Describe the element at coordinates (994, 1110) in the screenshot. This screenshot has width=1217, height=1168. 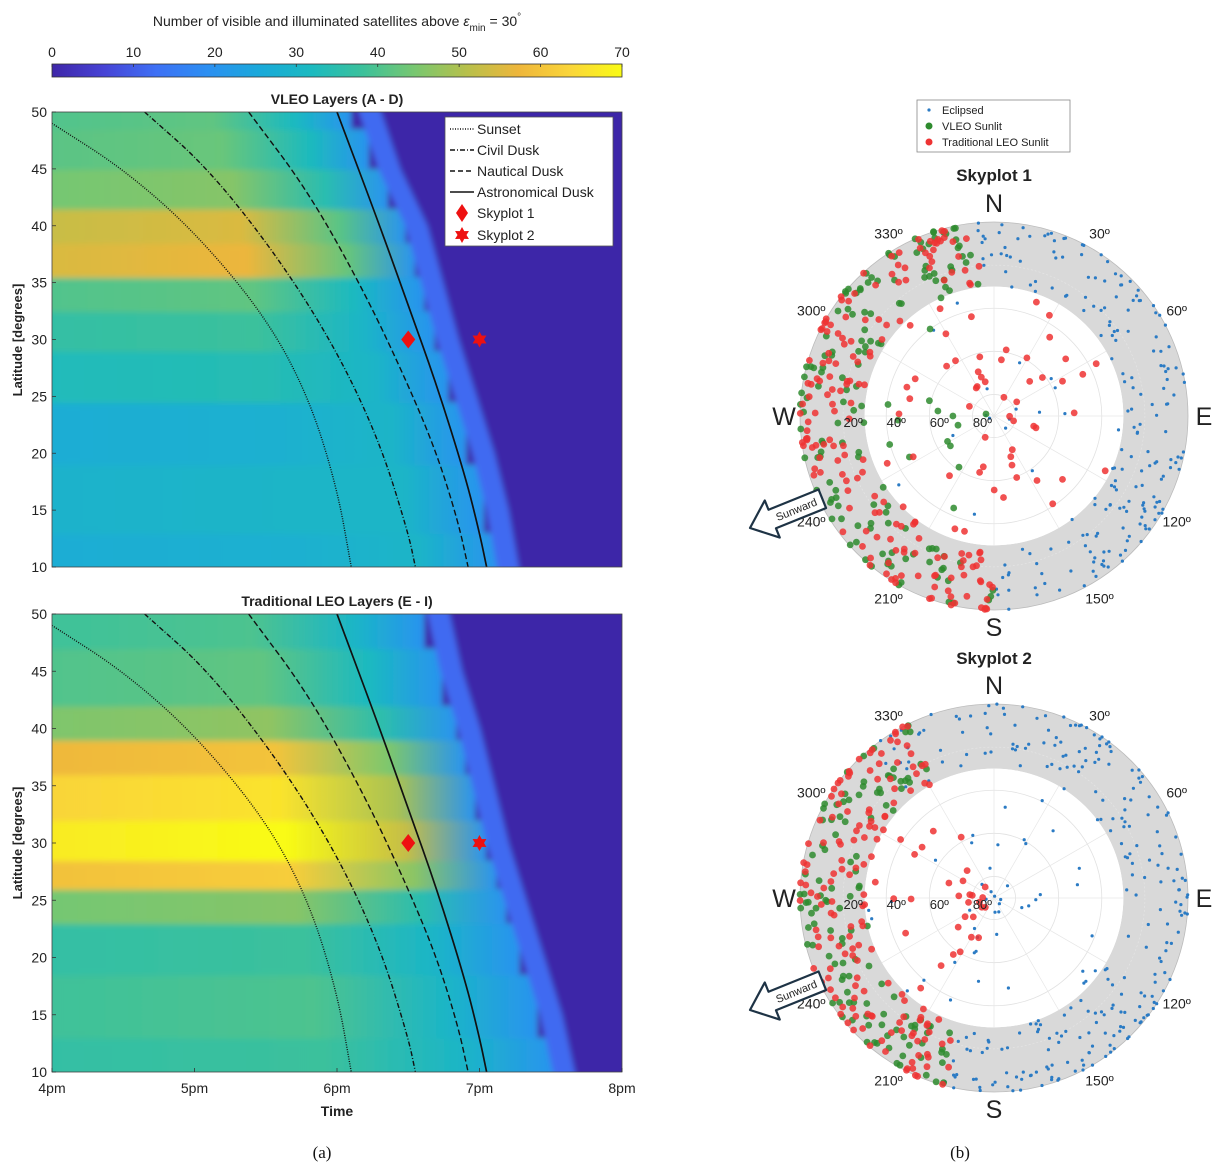
I see `cardinal-s: S` at that location.